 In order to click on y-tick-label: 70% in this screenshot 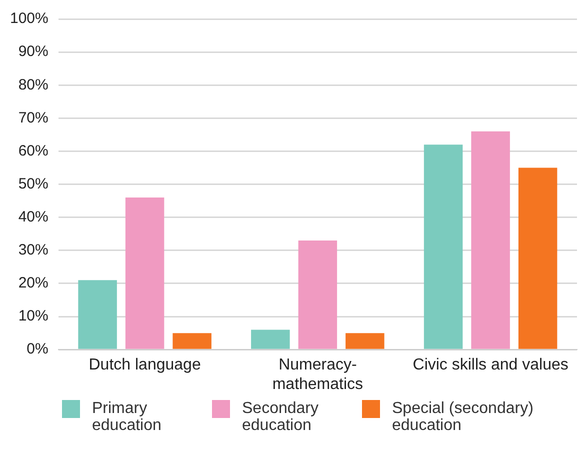, I will do `click(33, 117)`.